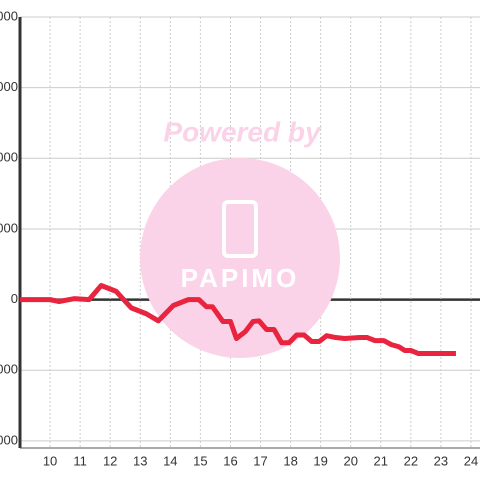 Image resolution: width=480 pixels, height=480 pixels. Describe the element at coordinates (350, 460) in the screenshot. I see `x-tick-label: 20` at that location.